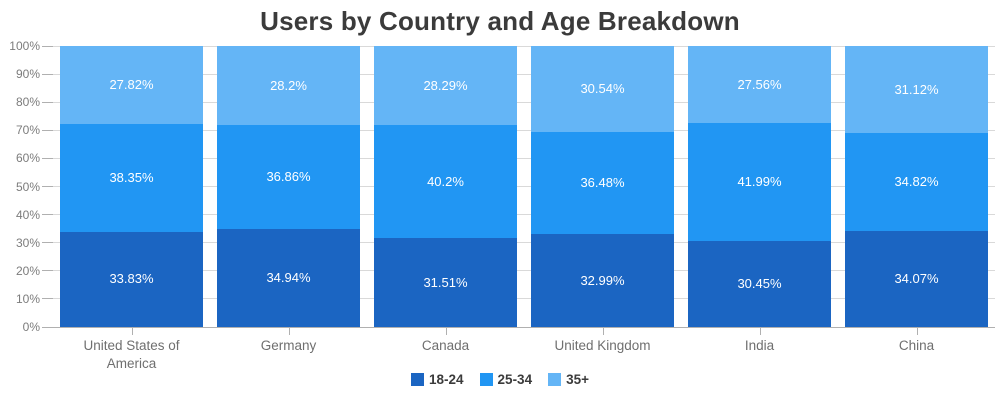  I want to click on bar-segment-35+-5: 31.12%, so click(916, 89).